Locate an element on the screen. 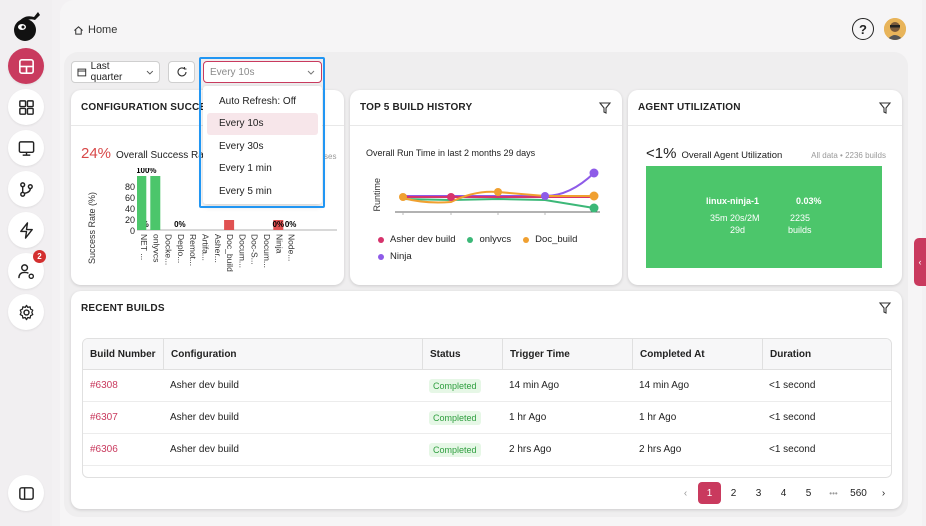  configuration-cell: Asher dev build is located at coordinates (204, 417).